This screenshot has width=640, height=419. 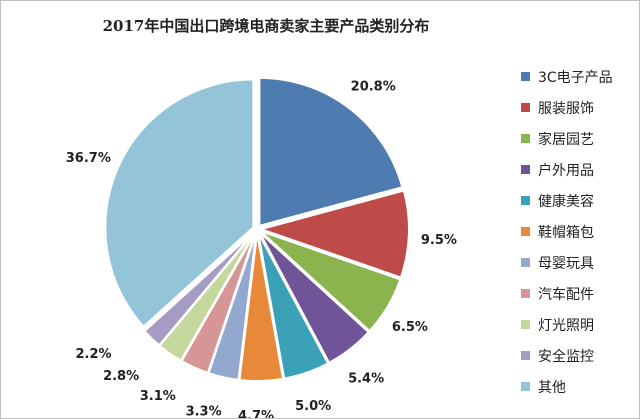 What do you see at coordinates (566, 139) in the screenshot?
I see `legend-label: 家居园艺` at bounding box center [566, 139].